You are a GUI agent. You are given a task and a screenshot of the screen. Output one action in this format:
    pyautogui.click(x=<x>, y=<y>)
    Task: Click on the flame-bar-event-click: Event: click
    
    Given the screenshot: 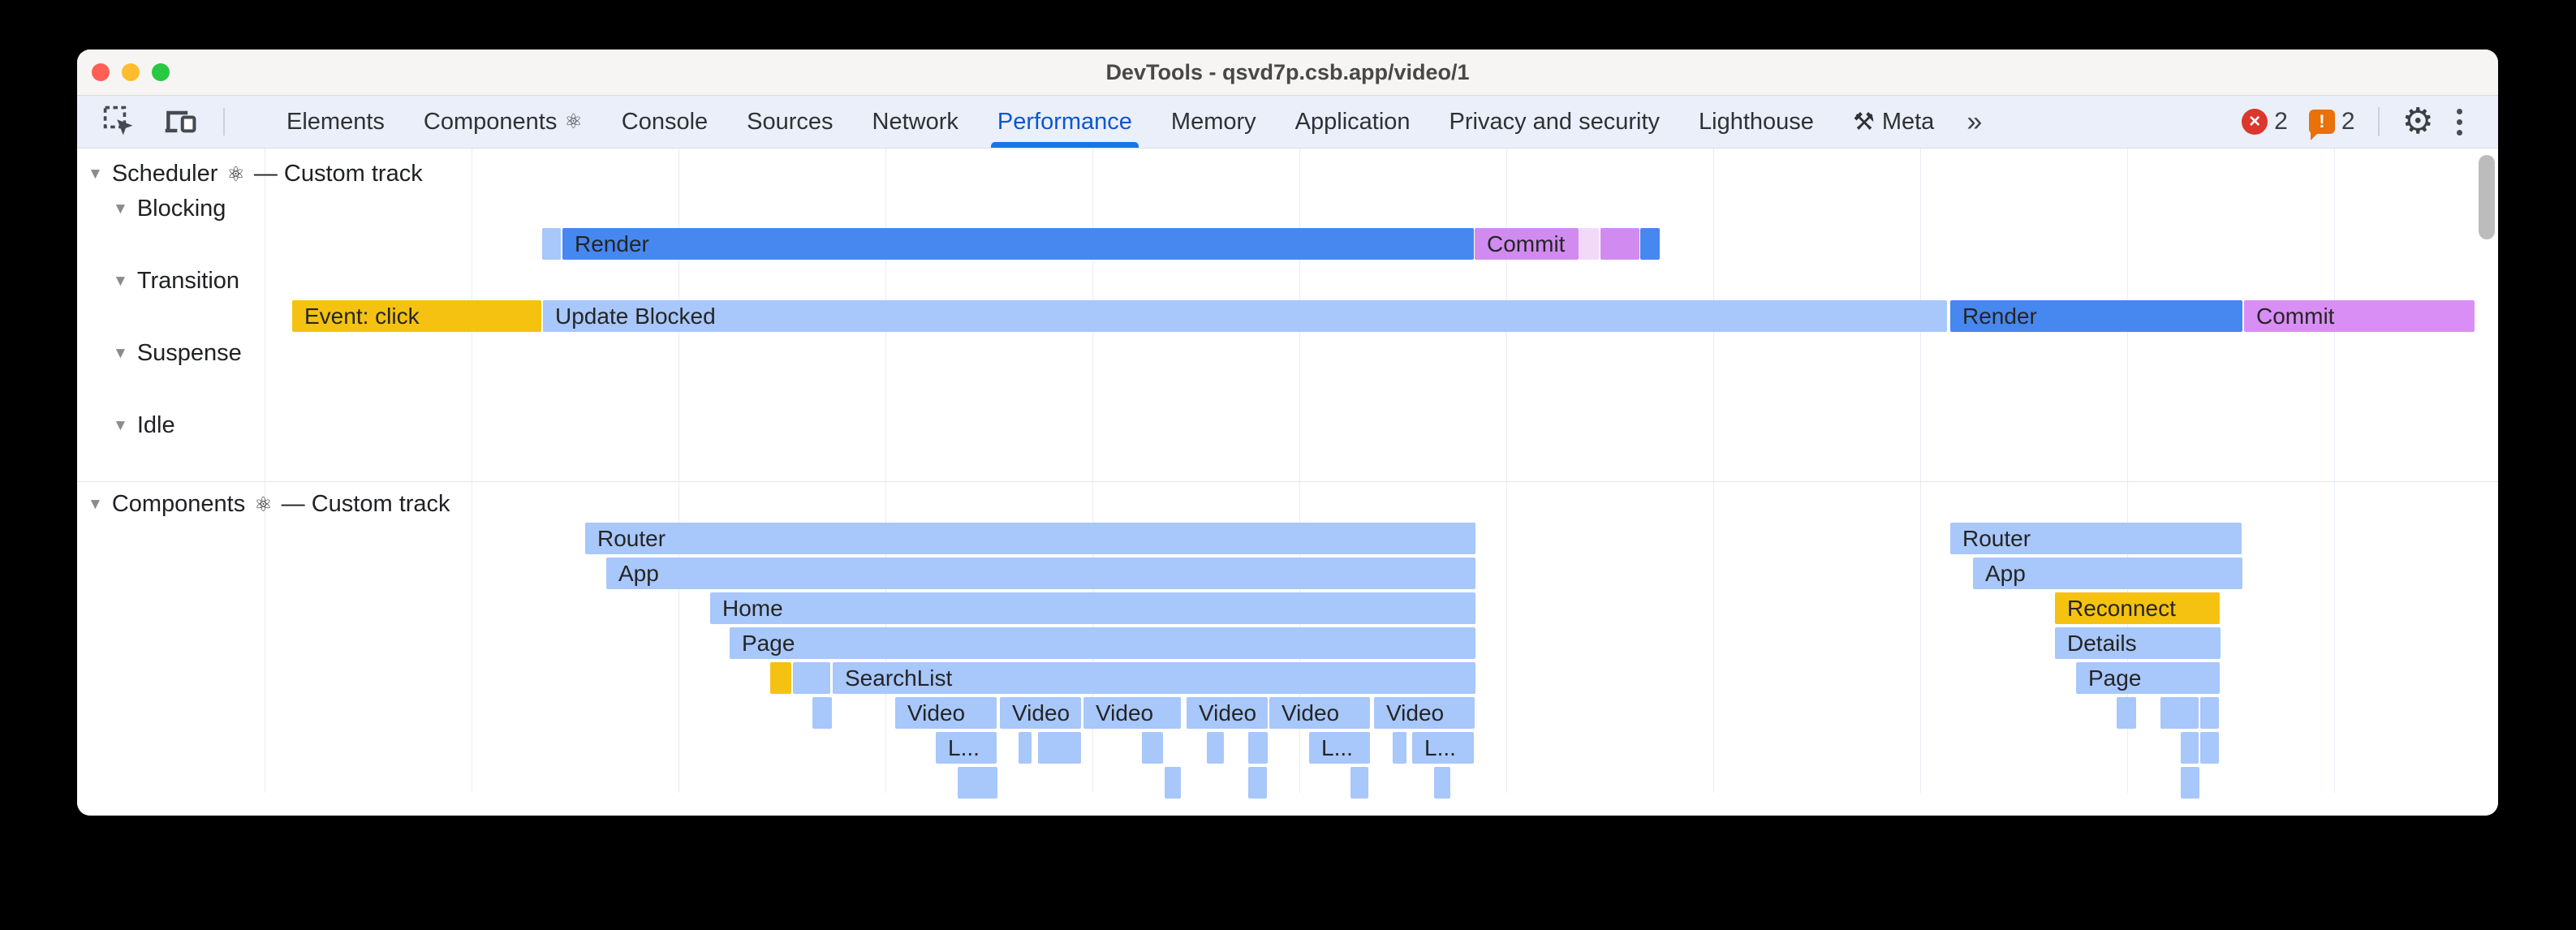 What is the action you would take?
    pyautogui.click(x=416, y=316)
    